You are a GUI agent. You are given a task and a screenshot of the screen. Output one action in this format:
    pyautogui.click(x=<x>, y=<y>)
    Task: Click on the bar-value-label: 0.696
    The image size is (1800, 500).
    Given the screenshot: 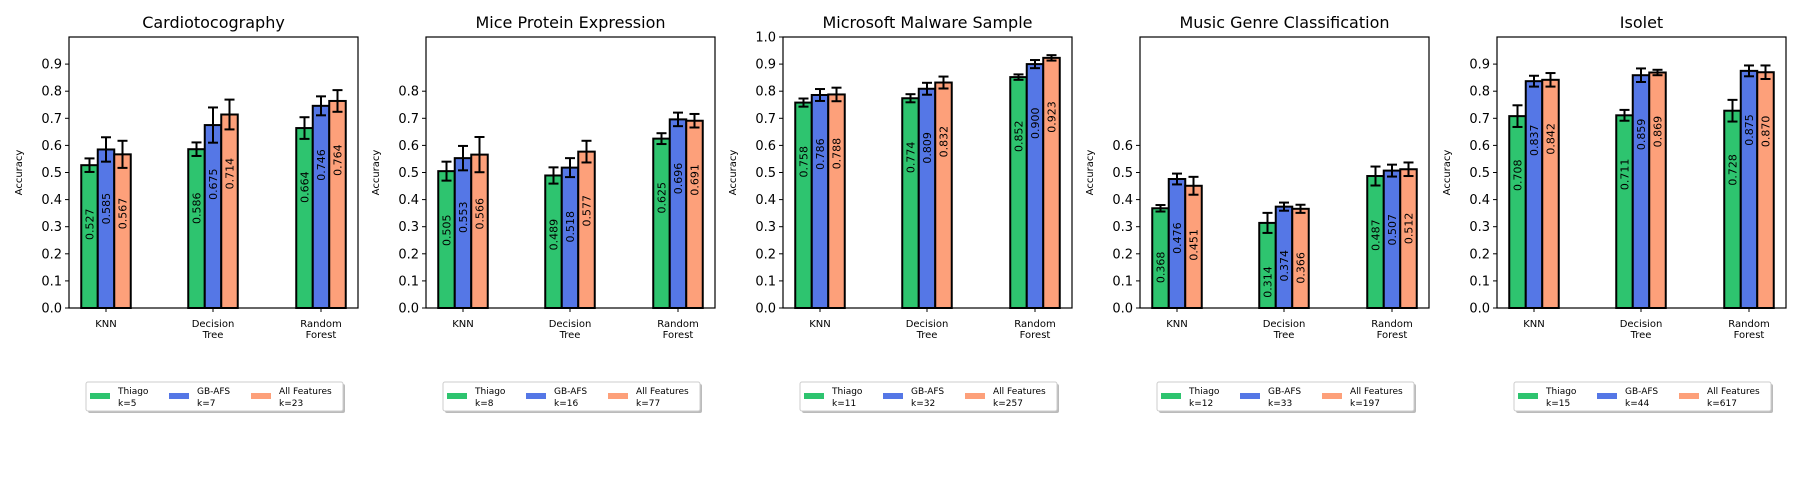 What is the action you would take?
    pyautogui.click(x=678, y=179)
    